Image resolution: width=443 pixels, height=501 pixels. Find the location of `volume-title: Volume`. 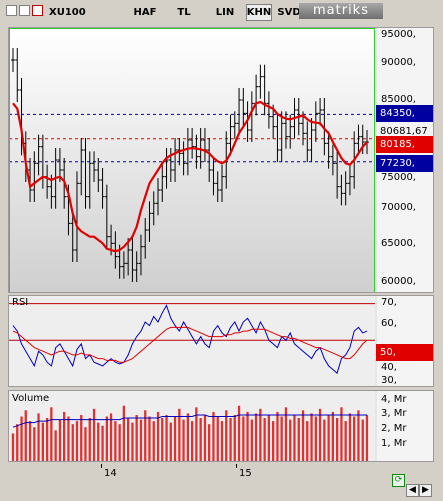

volume-title: Volume is located at coordinates (31, 398).